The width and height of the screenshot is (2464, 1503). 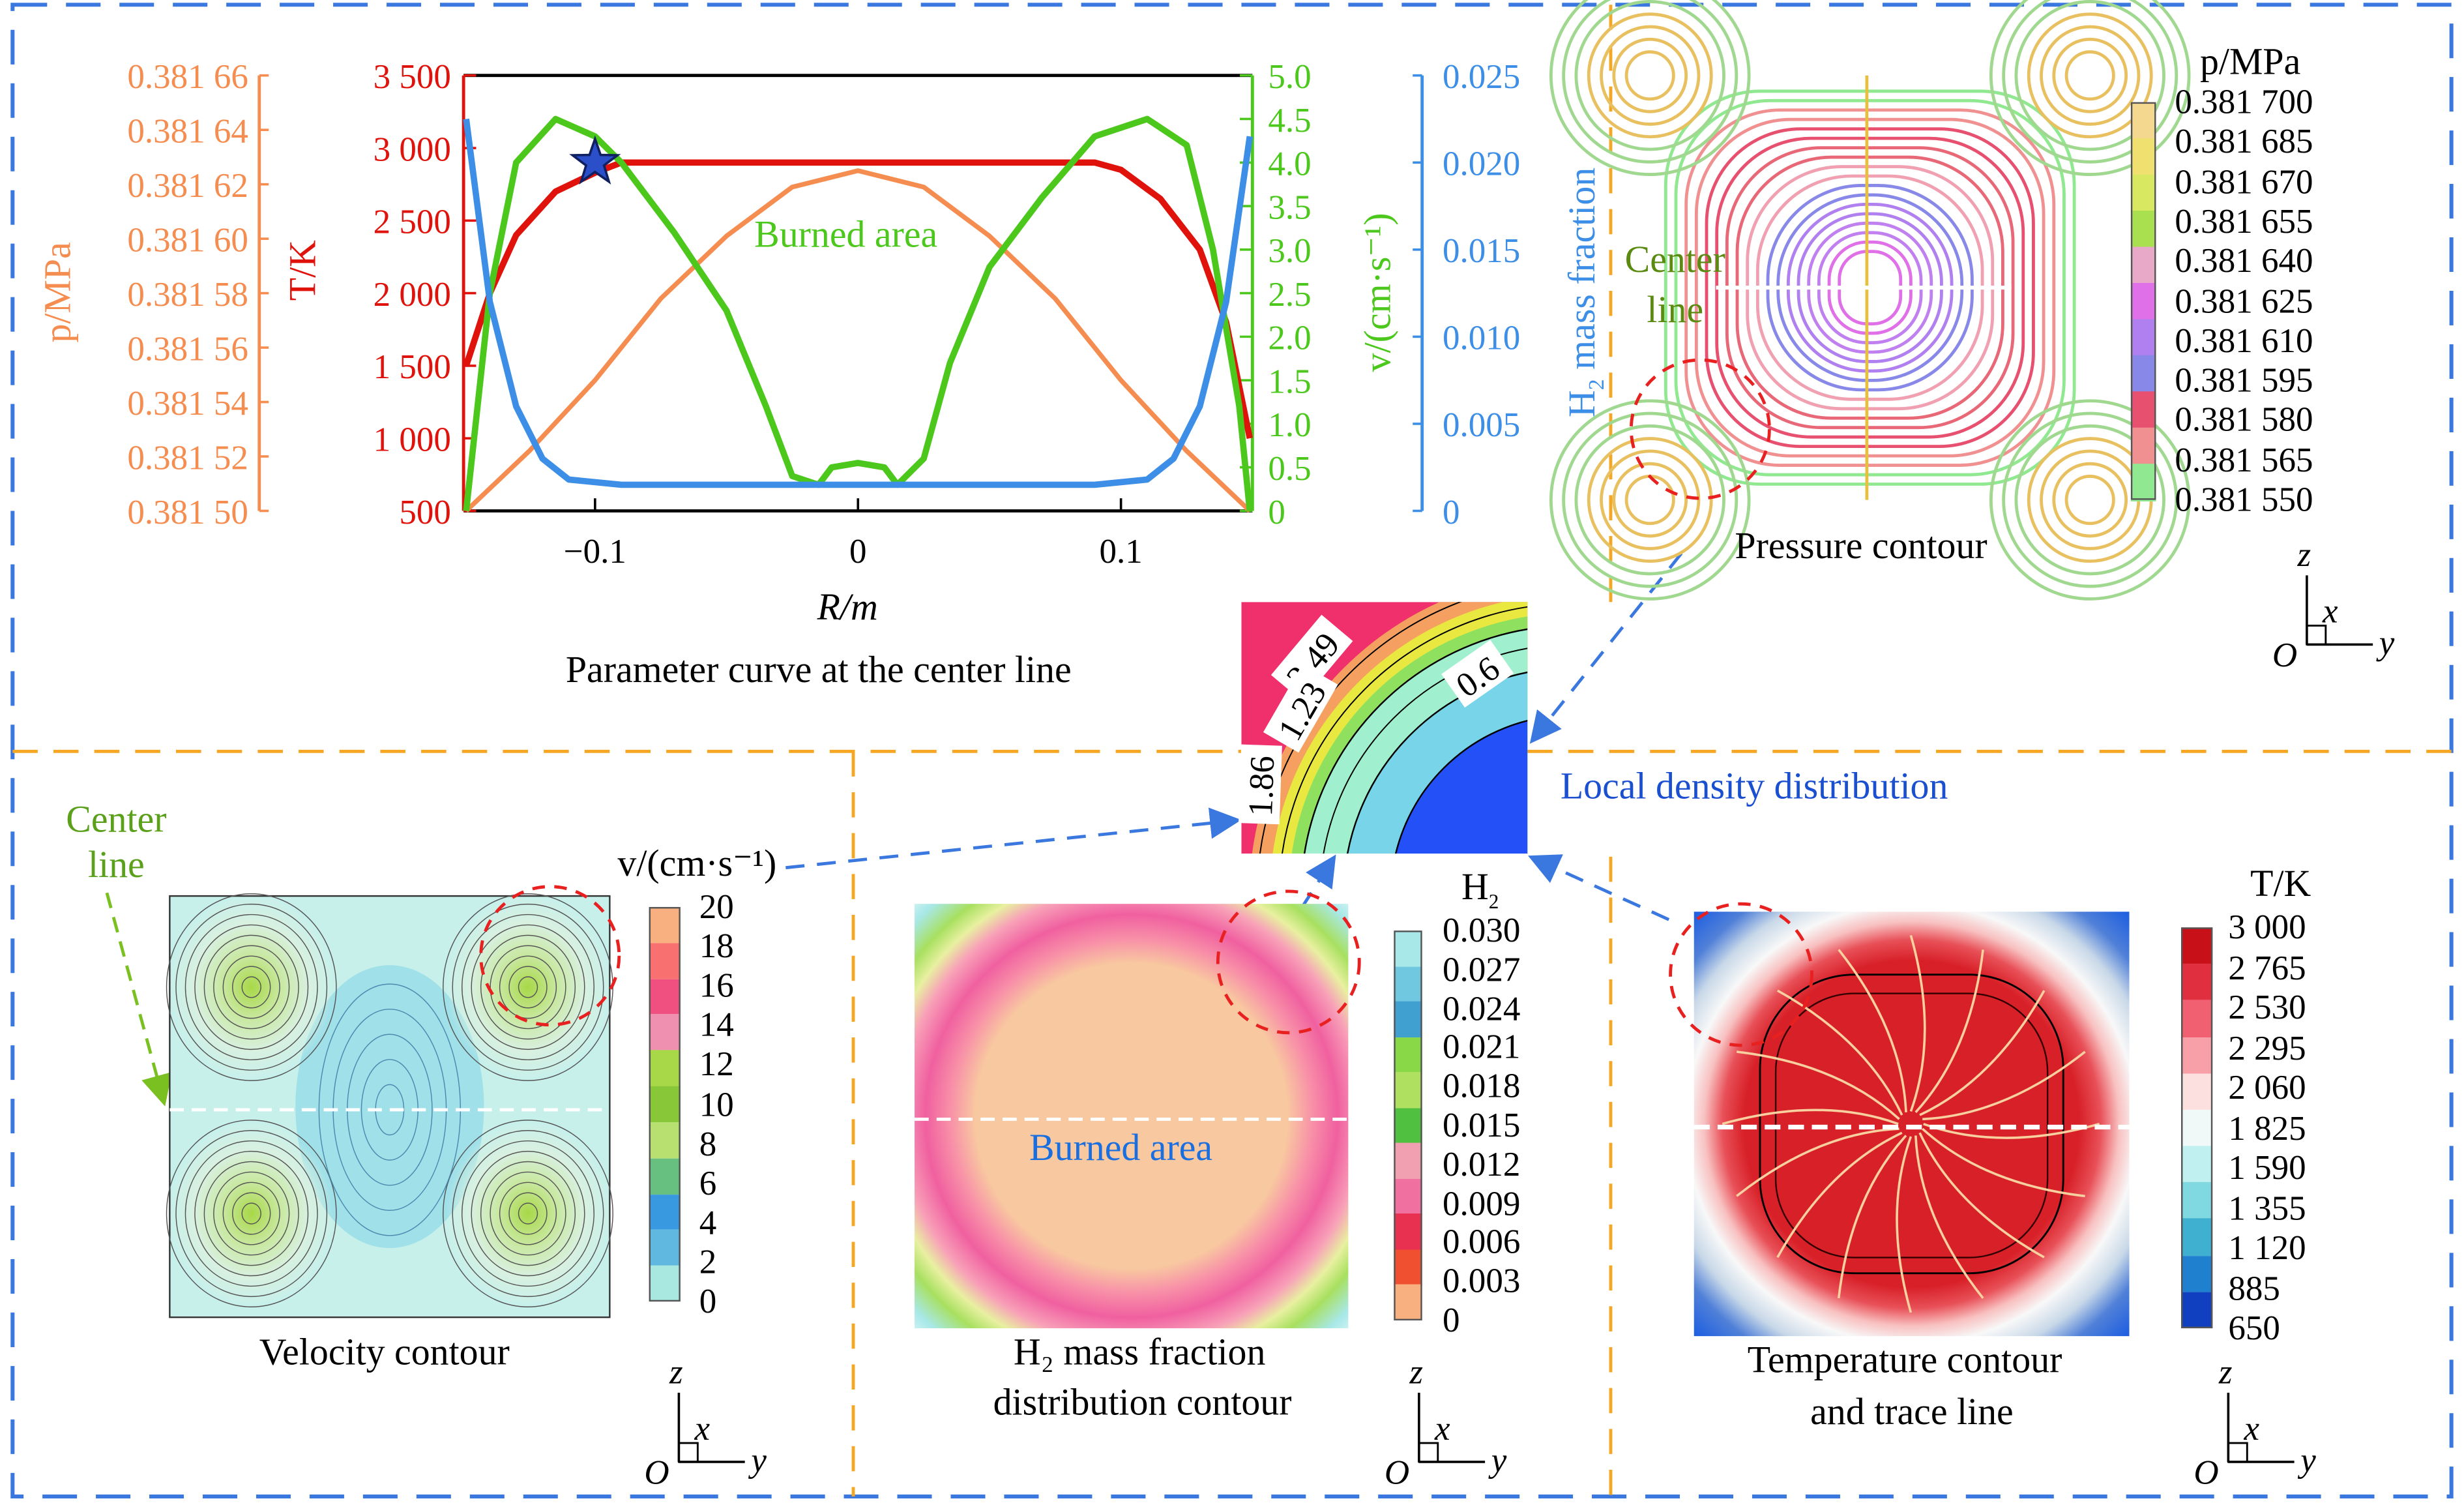 I want to click on h2-caption-line1: H₂ mass fraction, so click(x=1140, y=1354).